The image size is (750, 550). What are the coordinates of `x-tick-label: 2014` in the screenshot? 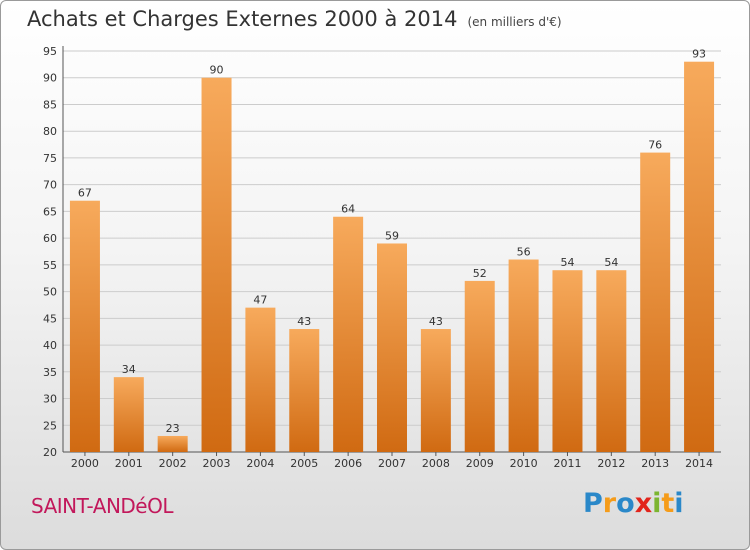 It's located at (699, 463).